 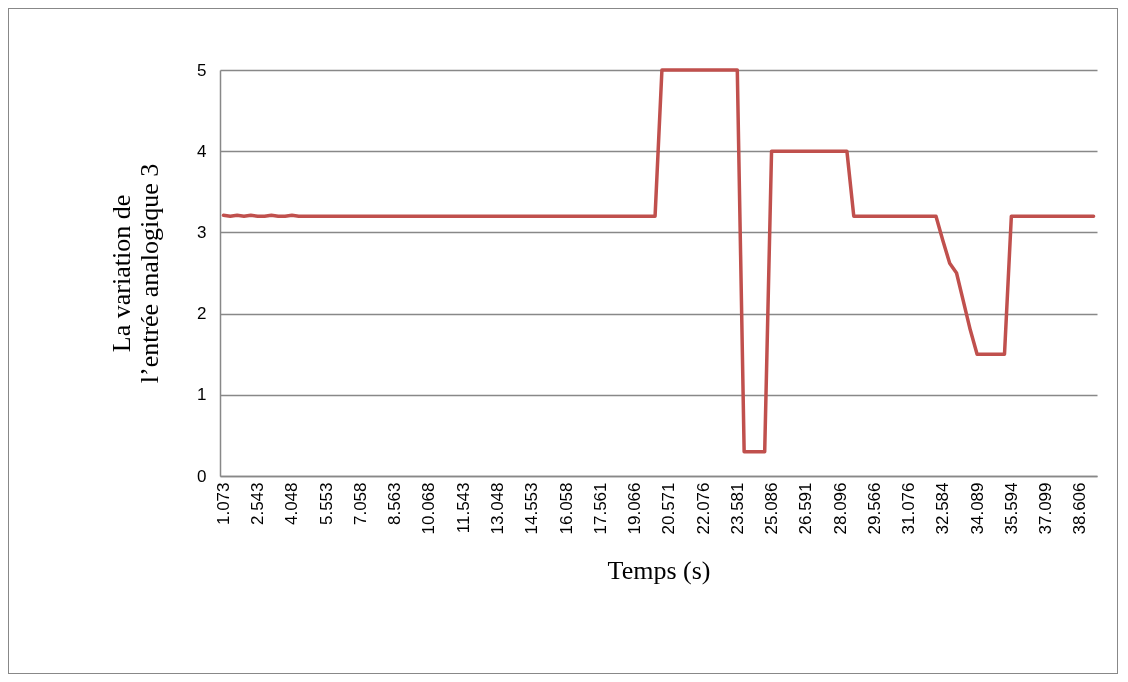 I want to click on x-tick-label: 13.048, so click(x=497, y=508).